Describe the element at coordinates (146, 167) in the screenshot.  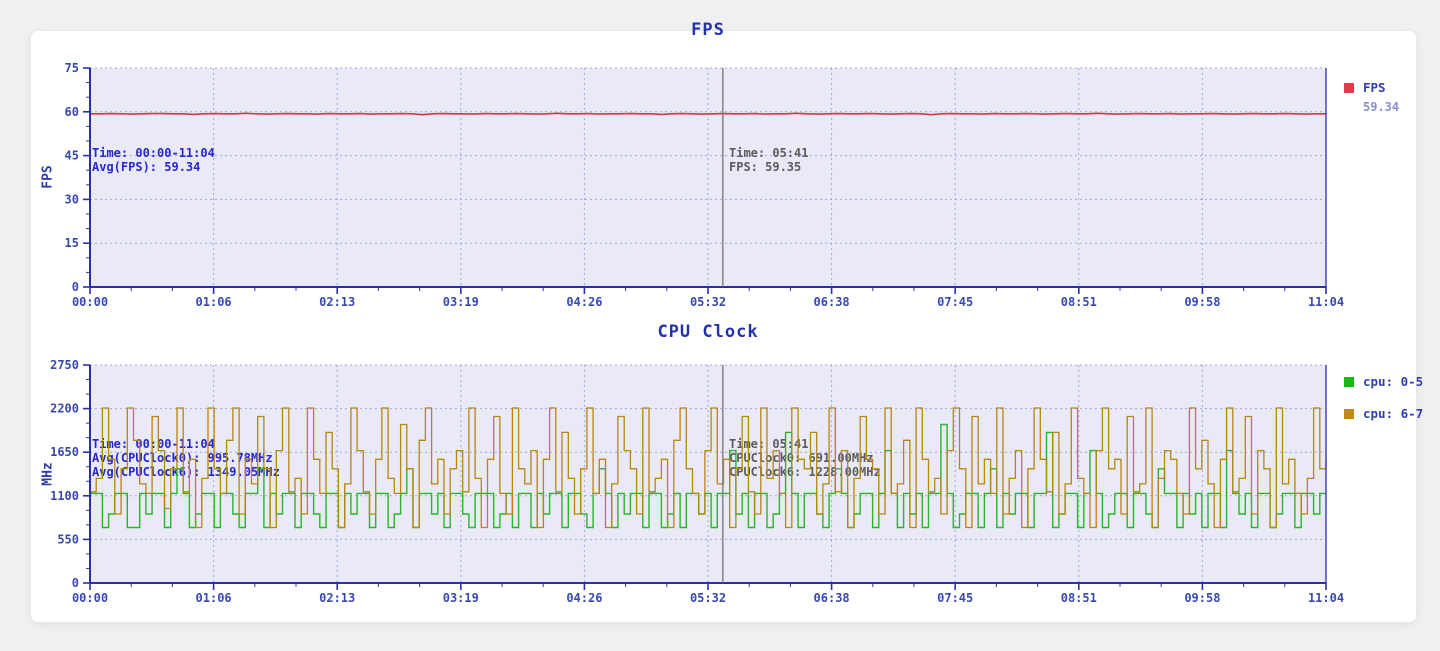
I see `fps-avg-annotation-line: Avg(FPS): 59.34` at that location.